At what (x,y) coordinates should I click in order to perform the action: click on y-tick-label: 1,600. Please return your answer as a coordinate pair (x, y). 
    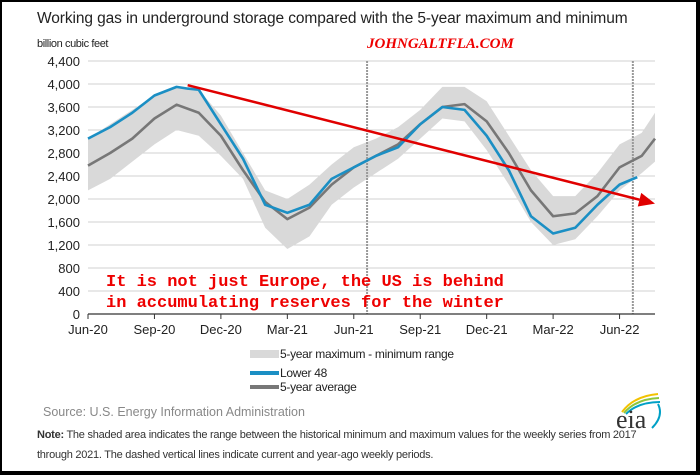
    Looking at the image, I should click on (63, 222).